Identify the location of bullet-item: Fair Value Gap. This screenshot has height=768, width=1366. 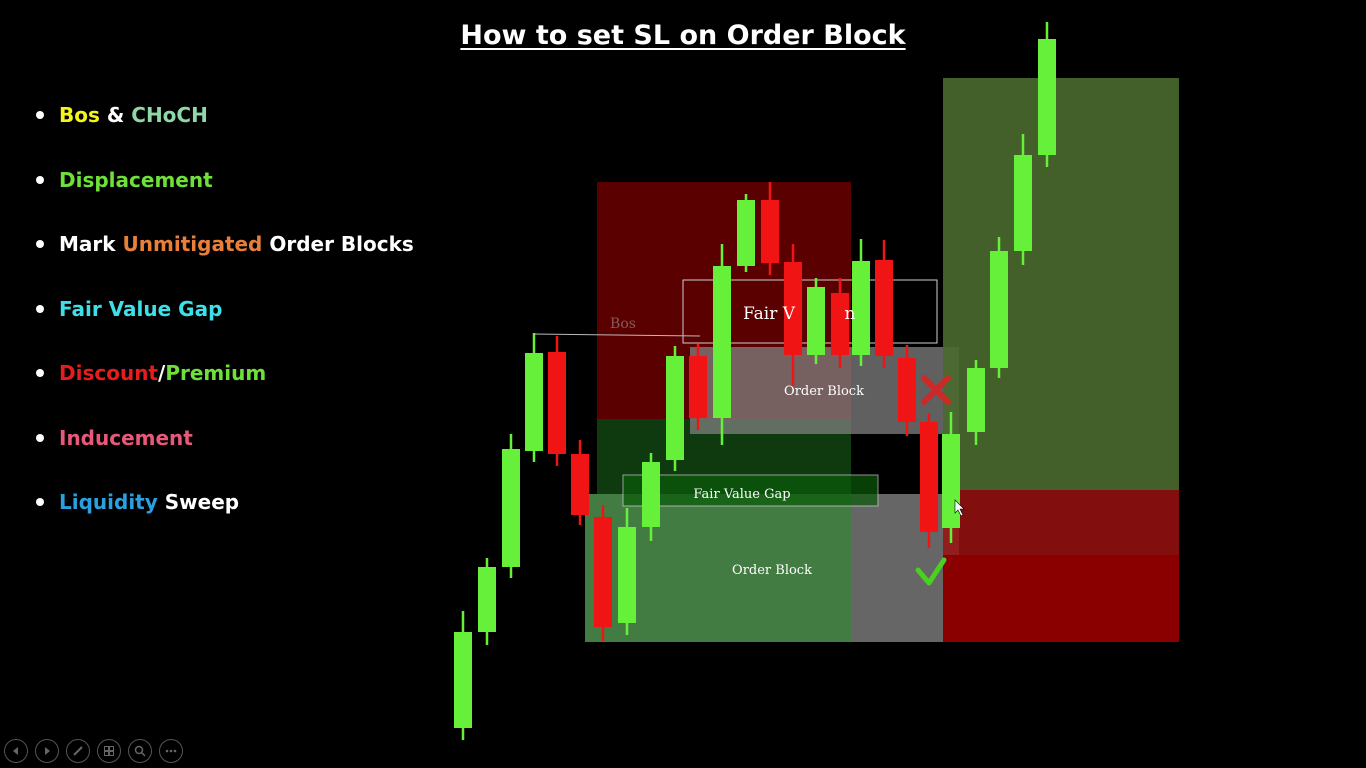
(224, 324).